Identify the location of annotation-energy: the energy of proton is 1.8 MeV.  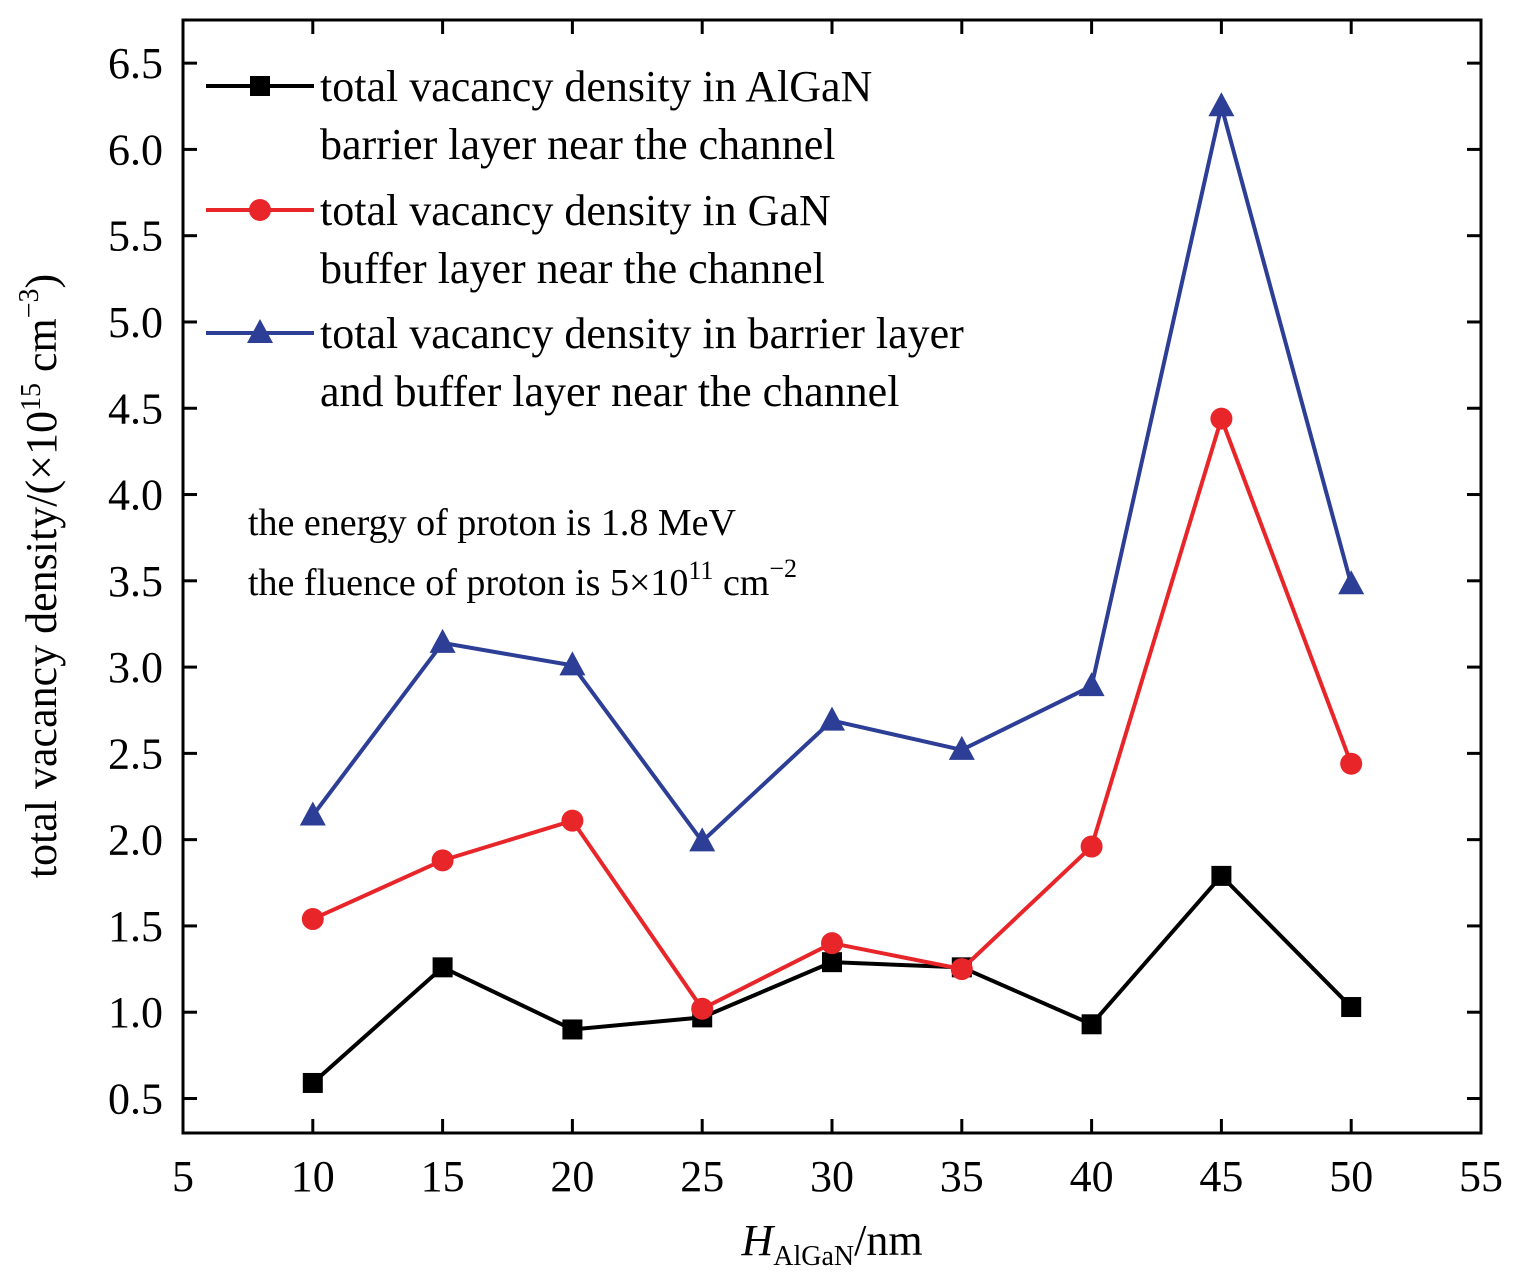
(492, 523).